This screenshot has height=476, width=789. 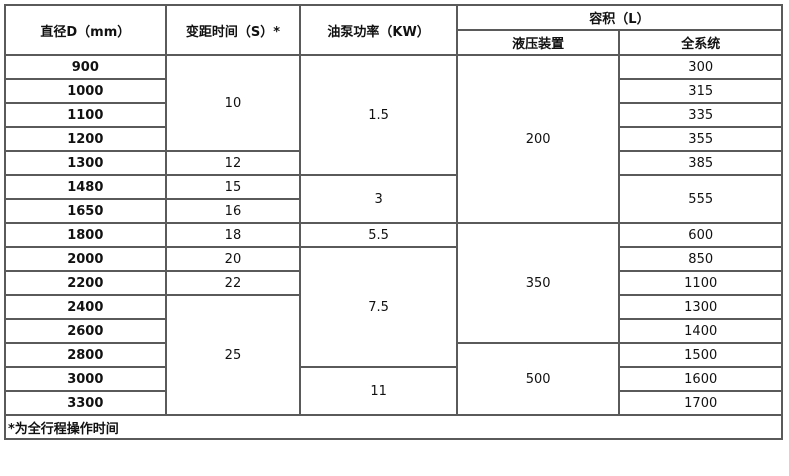 What do you see at coordinates (85, 30) in the screenshot?
I see `header-diameter: 直径D（mm）` at bounding box center [85, 30].